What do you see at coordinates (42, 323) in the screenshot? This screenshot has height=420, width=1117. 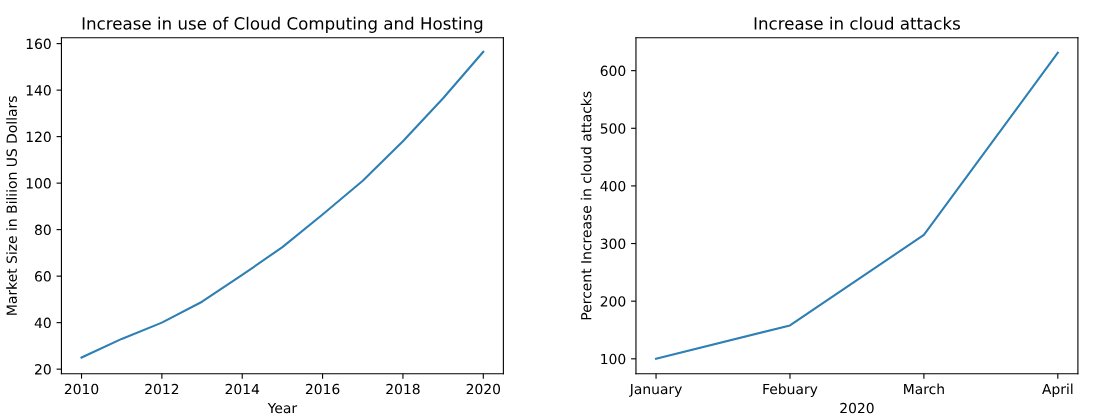 I see `y-tick-label: 40` at bounding box center [42, 323].